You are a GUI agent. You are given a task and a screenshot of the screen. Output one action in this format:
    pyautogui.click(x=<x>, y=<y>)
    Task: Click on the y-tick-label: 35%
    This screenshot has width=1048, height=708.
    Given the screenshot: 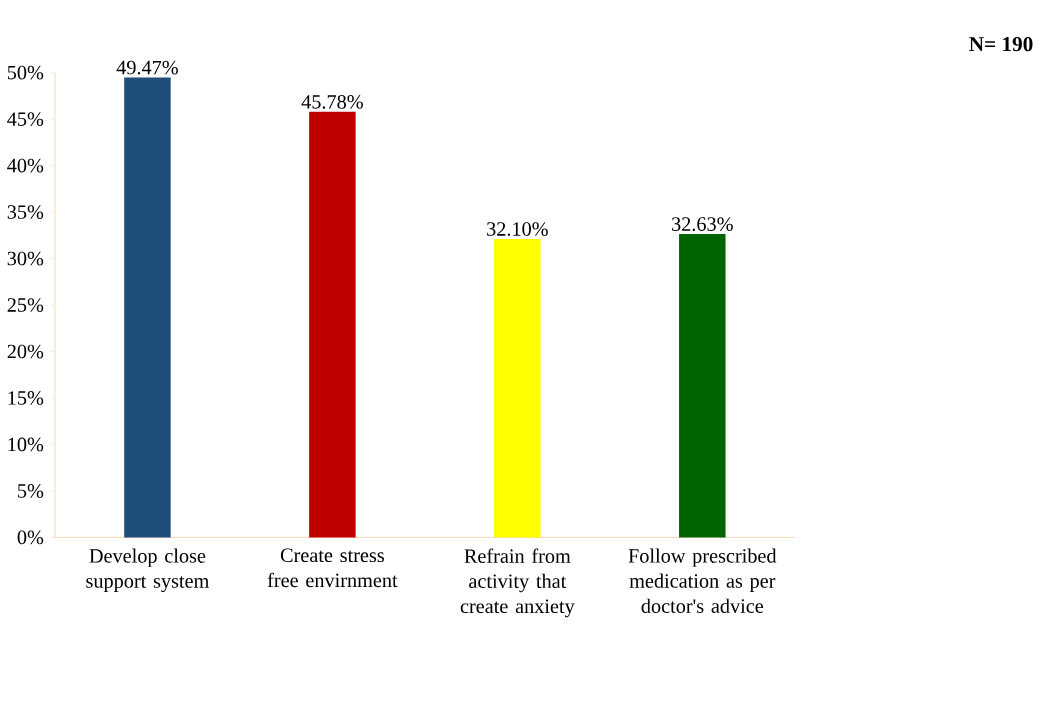 What is the action you would take?
    pyautogui.click(x=25, y=212)
    